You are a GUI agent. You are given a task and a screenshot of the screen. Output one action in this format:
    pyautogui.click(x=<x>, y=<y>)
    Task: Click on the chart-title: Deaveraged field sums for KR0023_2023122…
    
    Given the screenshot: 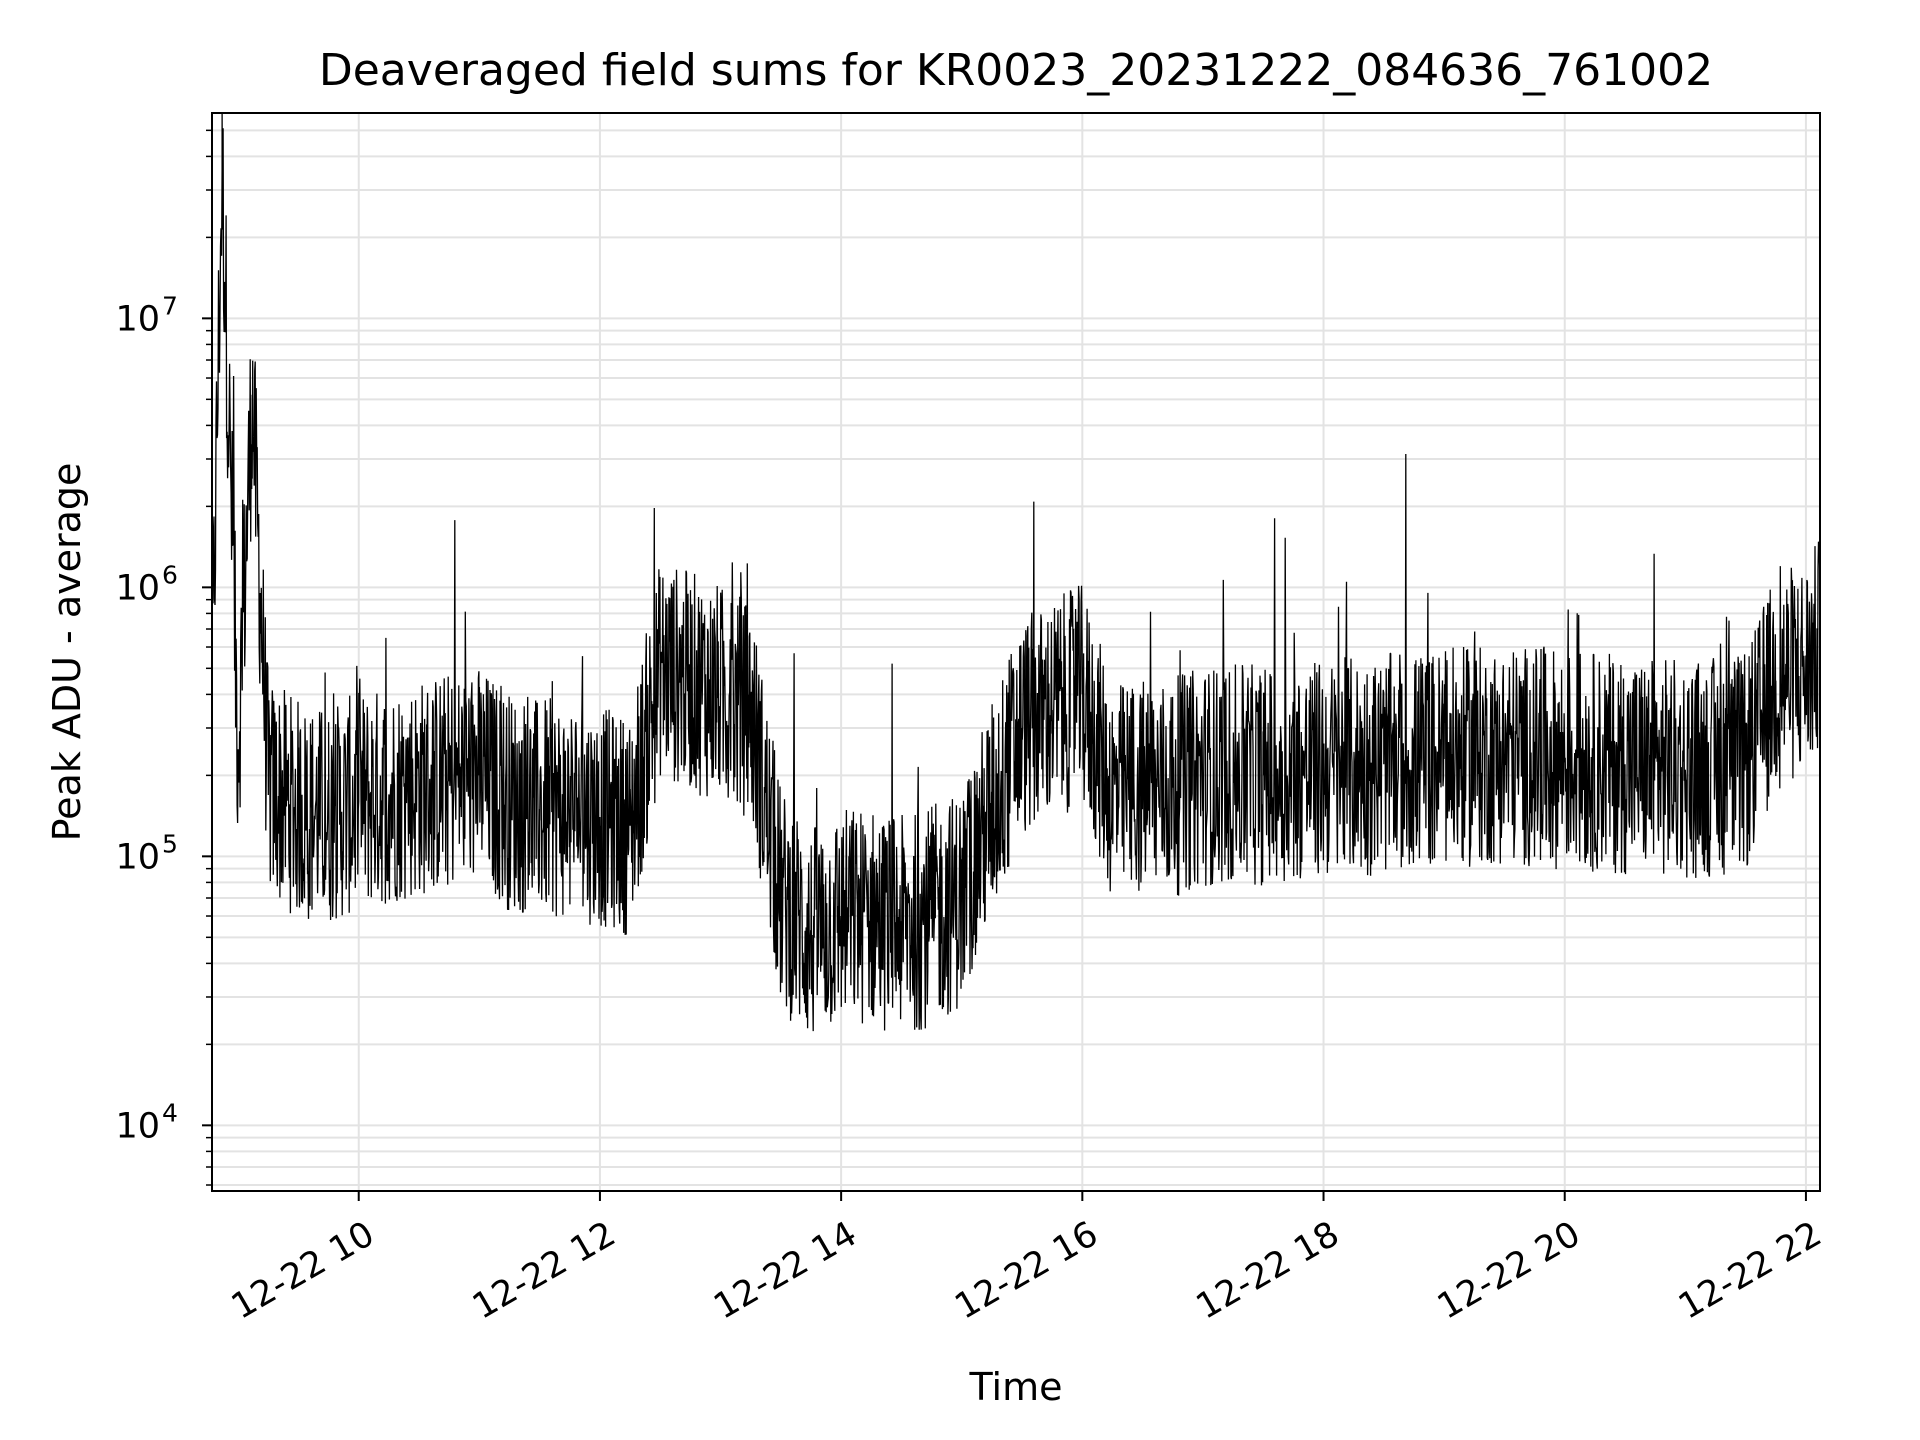 What is the action you would take?
    pyautogui.click(x=1016, y=70)
    